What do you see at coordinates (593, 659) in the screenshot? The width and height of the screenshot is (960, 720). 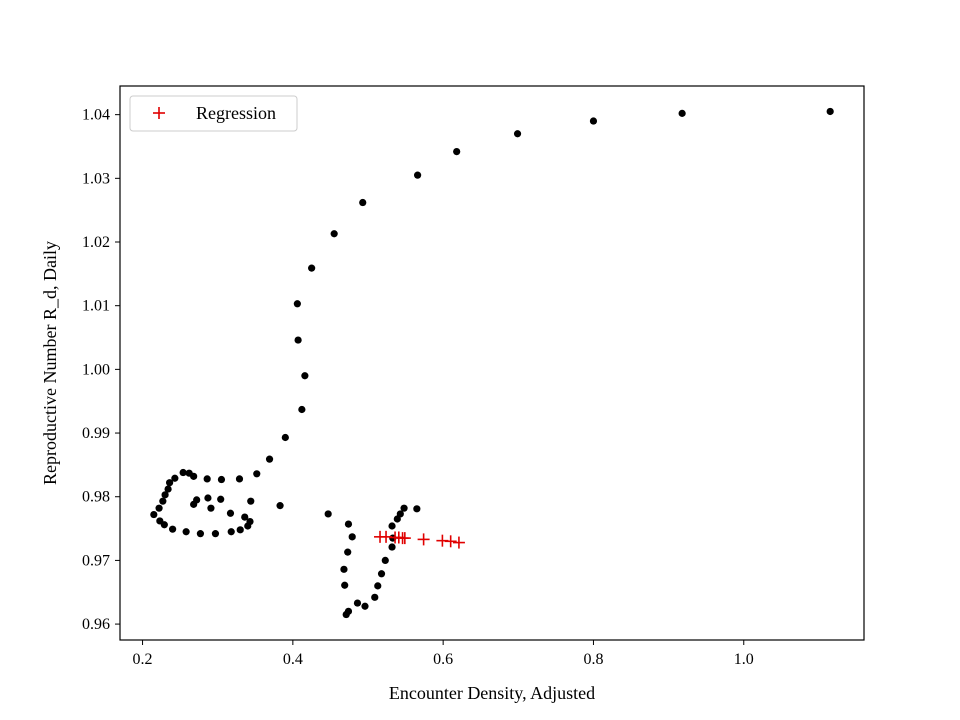 I see `x-tick-label: 0.8` at bounding box center [593, 659].